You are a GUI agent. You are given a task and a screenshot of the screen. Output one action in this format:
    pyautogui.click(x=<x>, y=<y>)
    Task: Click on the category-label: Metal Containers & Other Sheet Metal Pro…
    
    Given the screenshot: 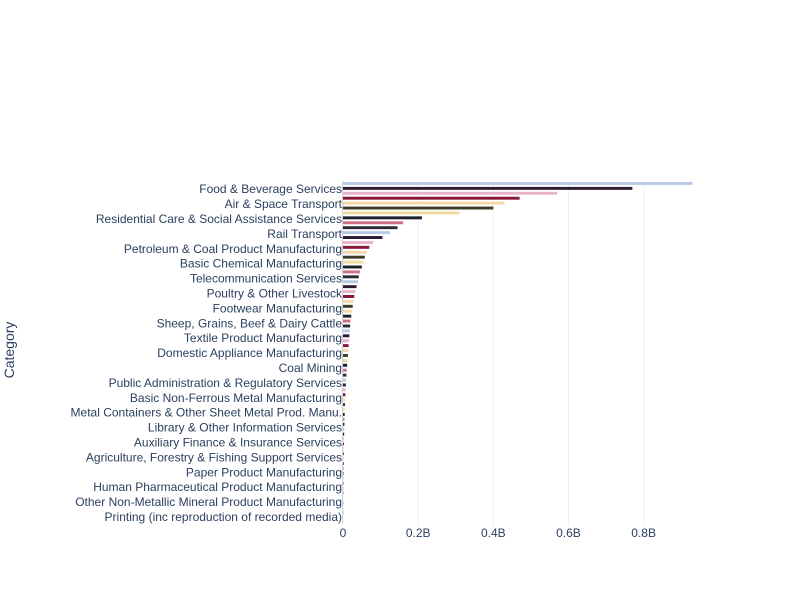 What is the action you would take?
    pyautogui.click(x=206, y=413)
    